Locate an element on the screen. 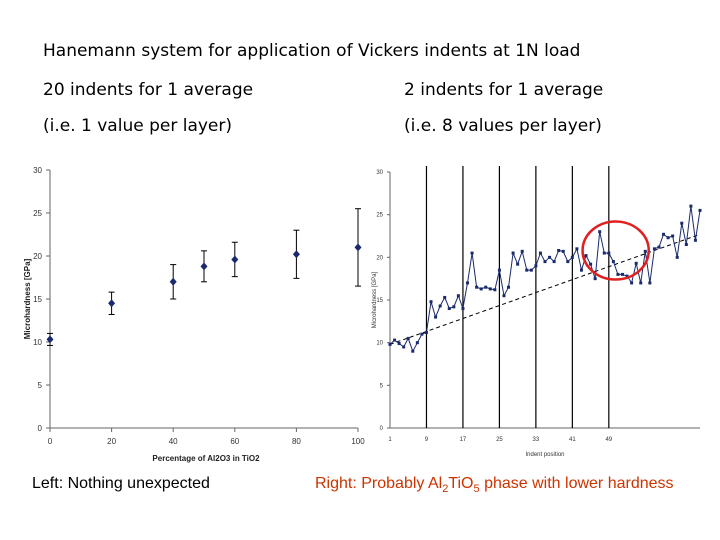 This screenshot has height=540, width=720. left-x-tick-label: 60 is located at coordinates (234, 441).